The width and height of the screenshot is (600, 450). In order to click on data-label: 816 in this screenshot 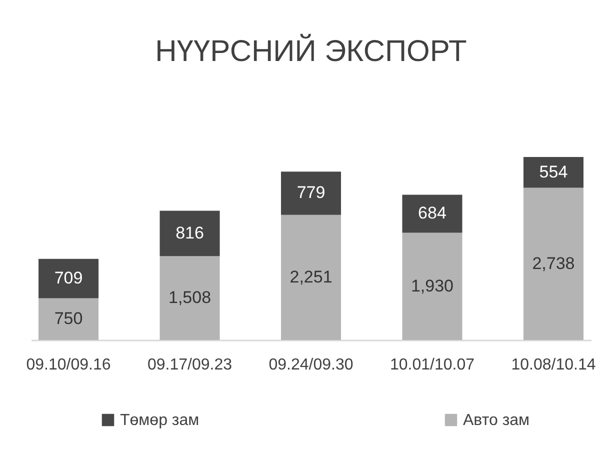, I will do `click(190, 232)`.